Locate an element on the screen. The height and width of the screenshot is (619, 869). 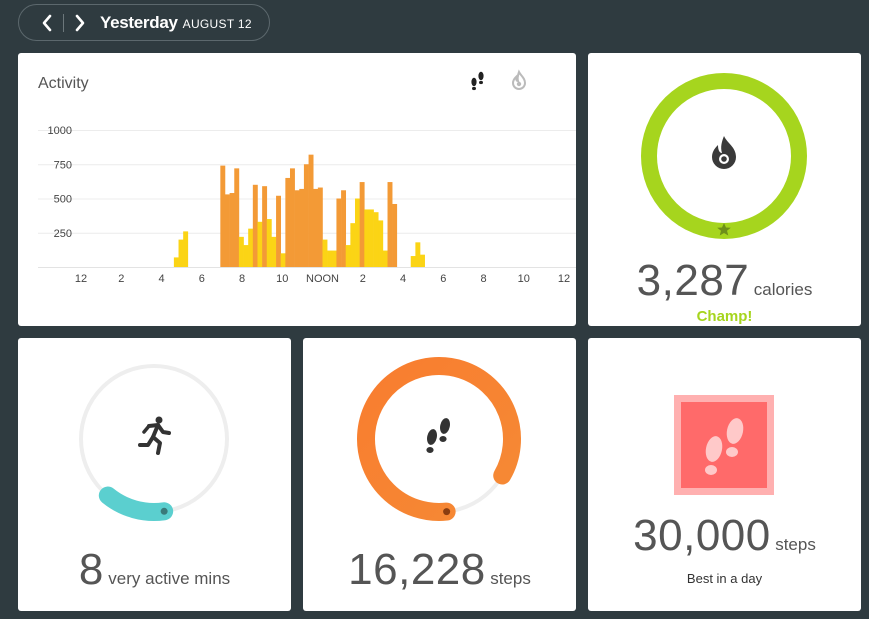
show-calories-toggle is located at coordinates (519, 81).